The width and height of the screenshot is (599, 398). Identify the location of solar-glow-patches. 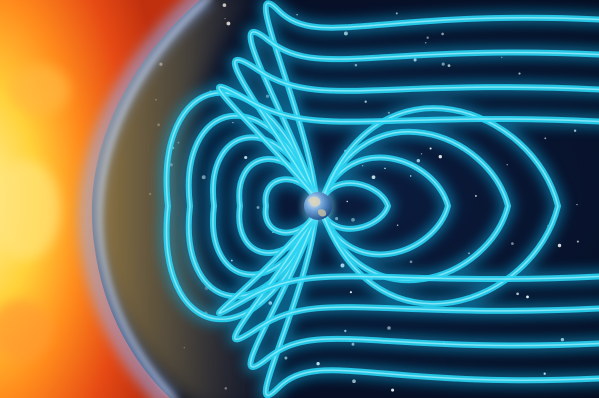
(35, 212).